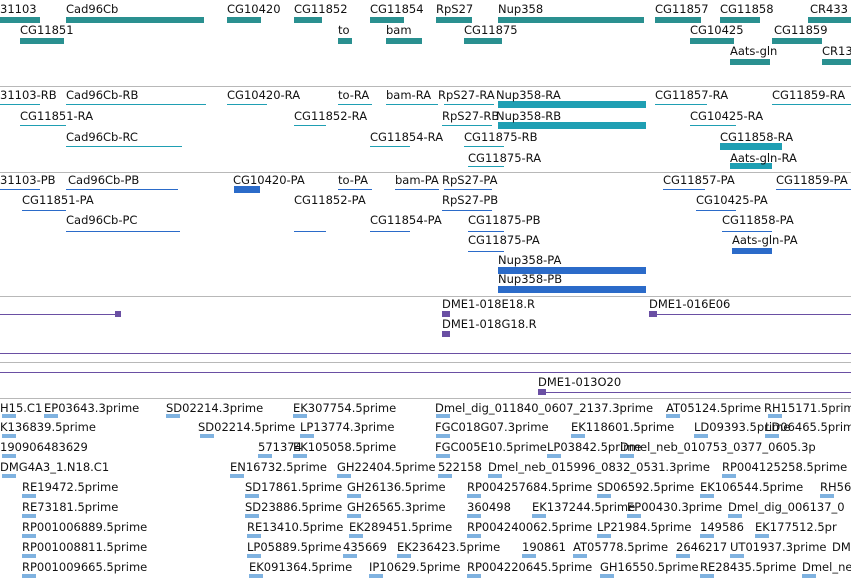  What do you see at coordinates (778, 547) in the screenshot?
I see `est-label: UT01937.3prime` at bounding box center [778, 547].